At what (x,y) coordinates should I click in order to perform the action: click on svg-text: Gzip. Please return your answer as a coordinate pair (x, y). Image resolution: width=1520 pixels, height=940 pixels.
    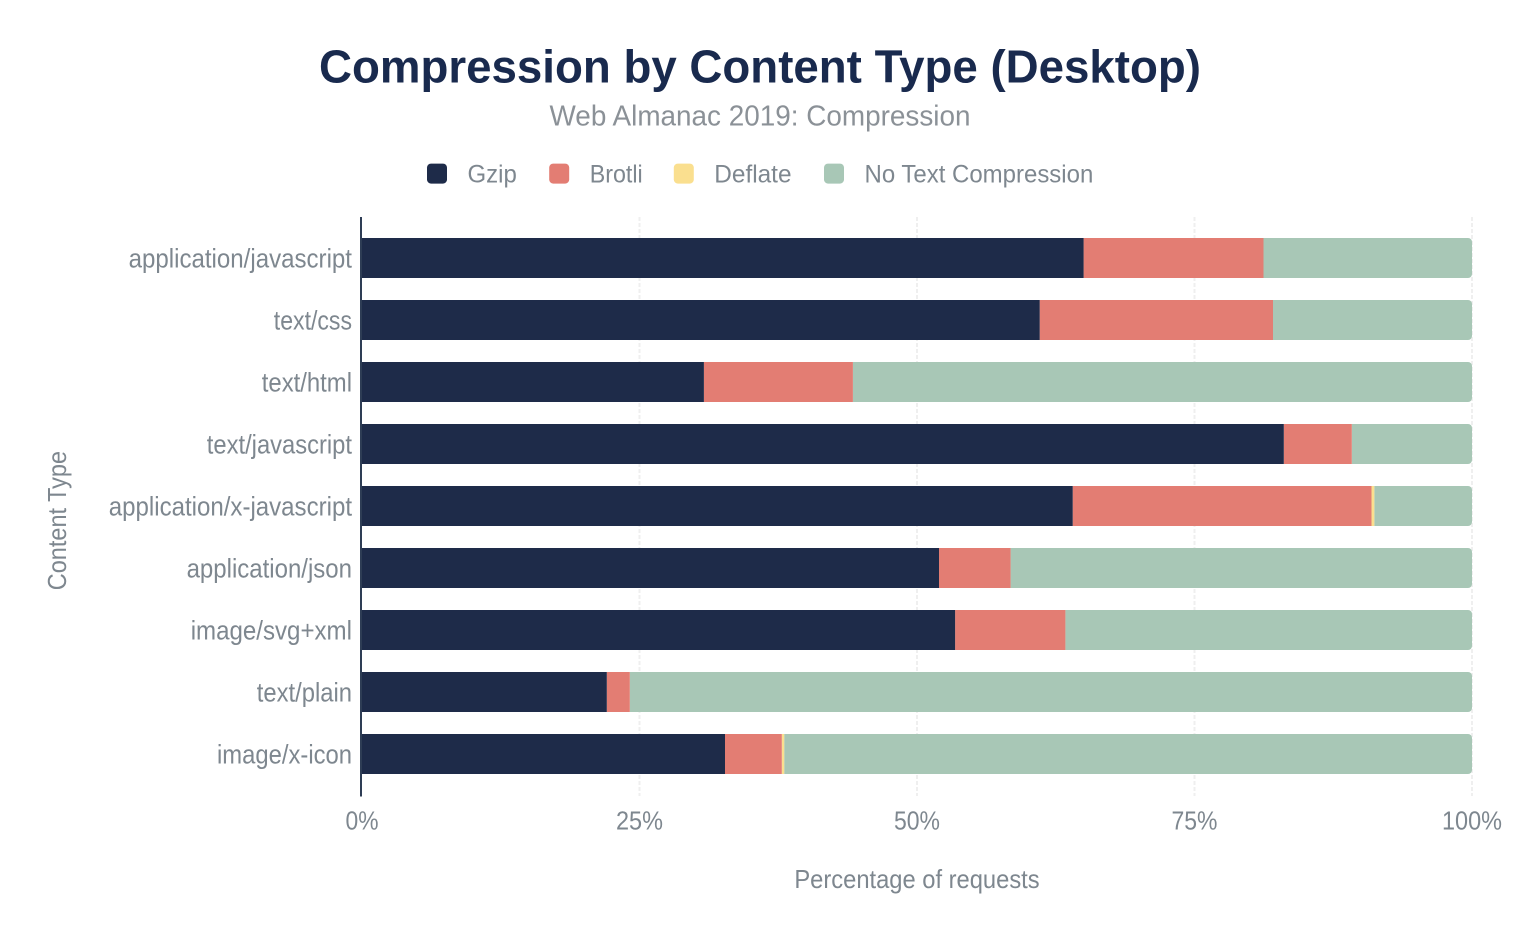
    Looking at the image, I should click on (492, 175).